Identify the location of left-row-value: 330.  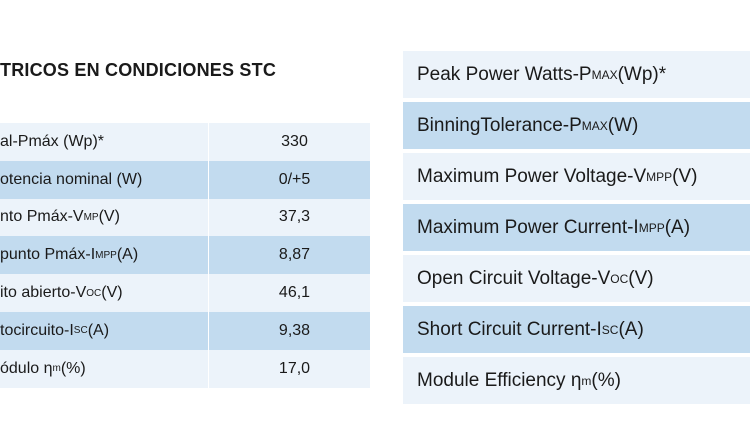
(294, 141).